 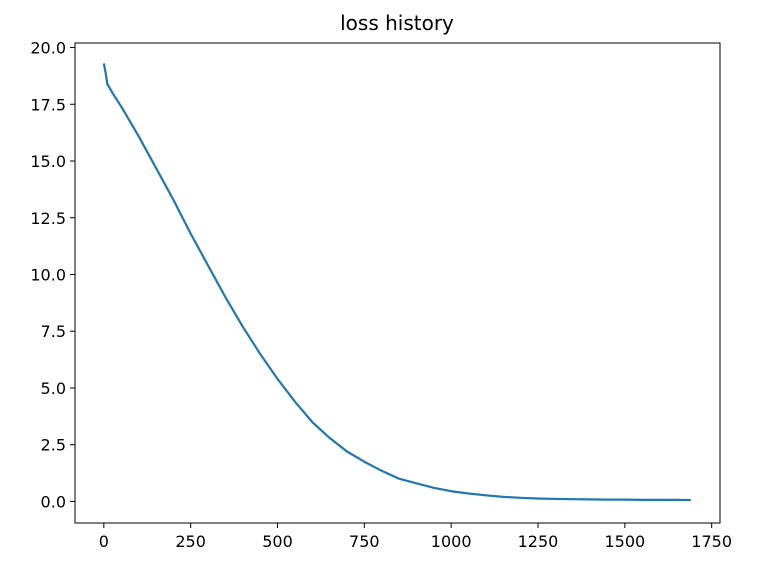 What do you see at coordinates (277, 541) in the screenshot?
I see `x-tick-label: 500` at bounding box center [277, 541].